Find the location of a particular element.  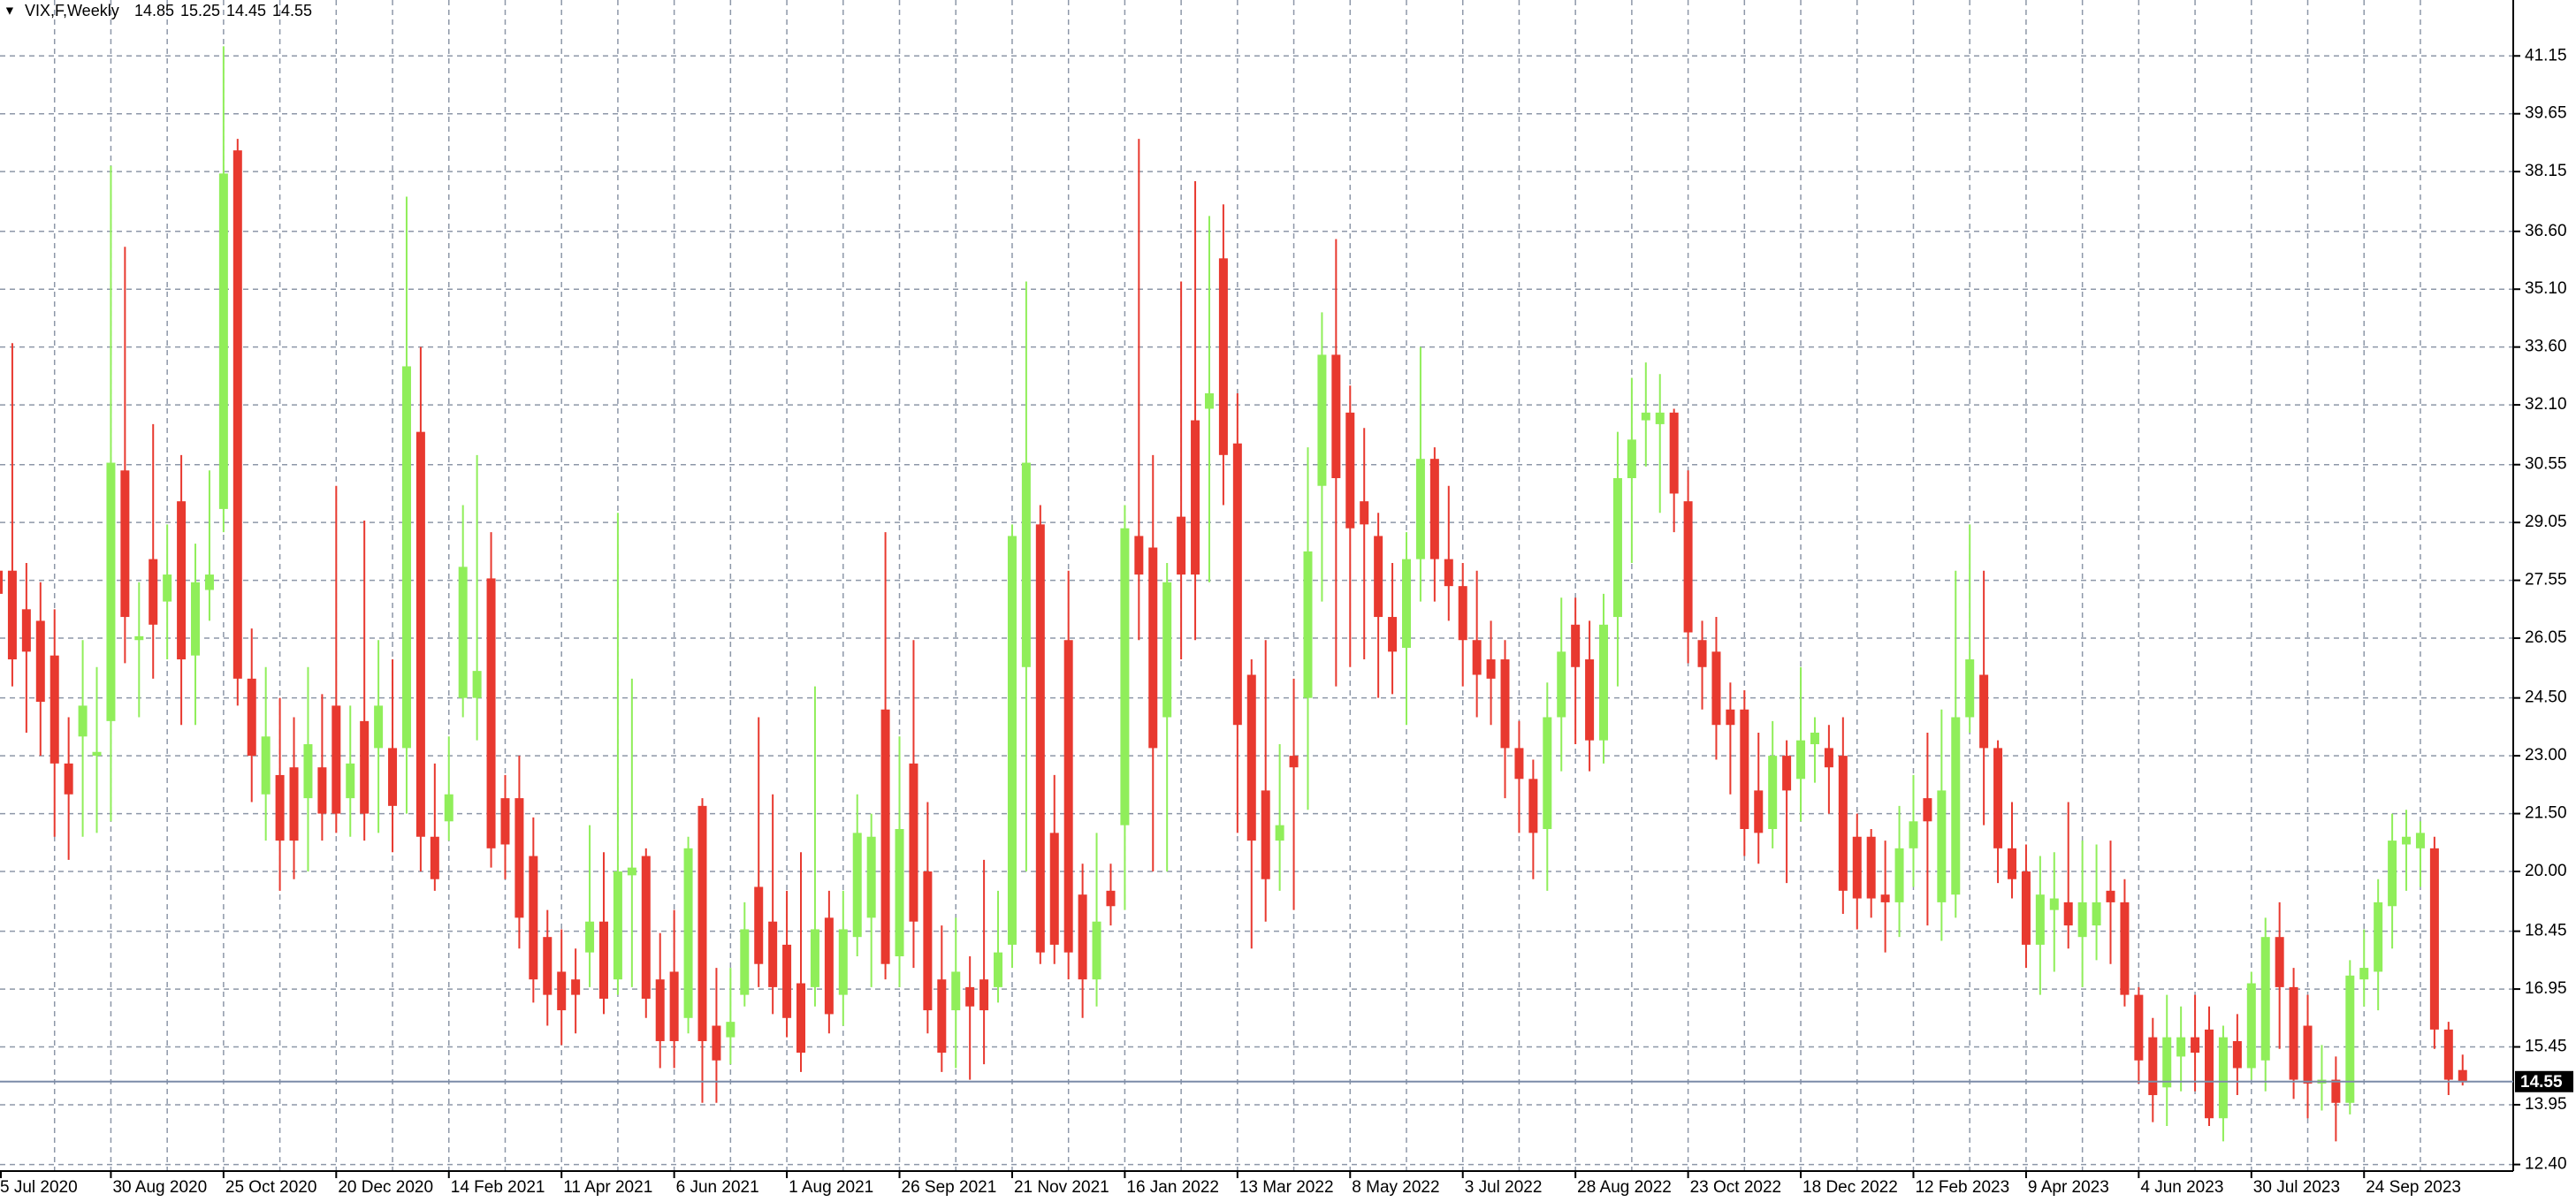

x-tick-label: 26 Sep 2021 is located at coordinates (949, 1188).